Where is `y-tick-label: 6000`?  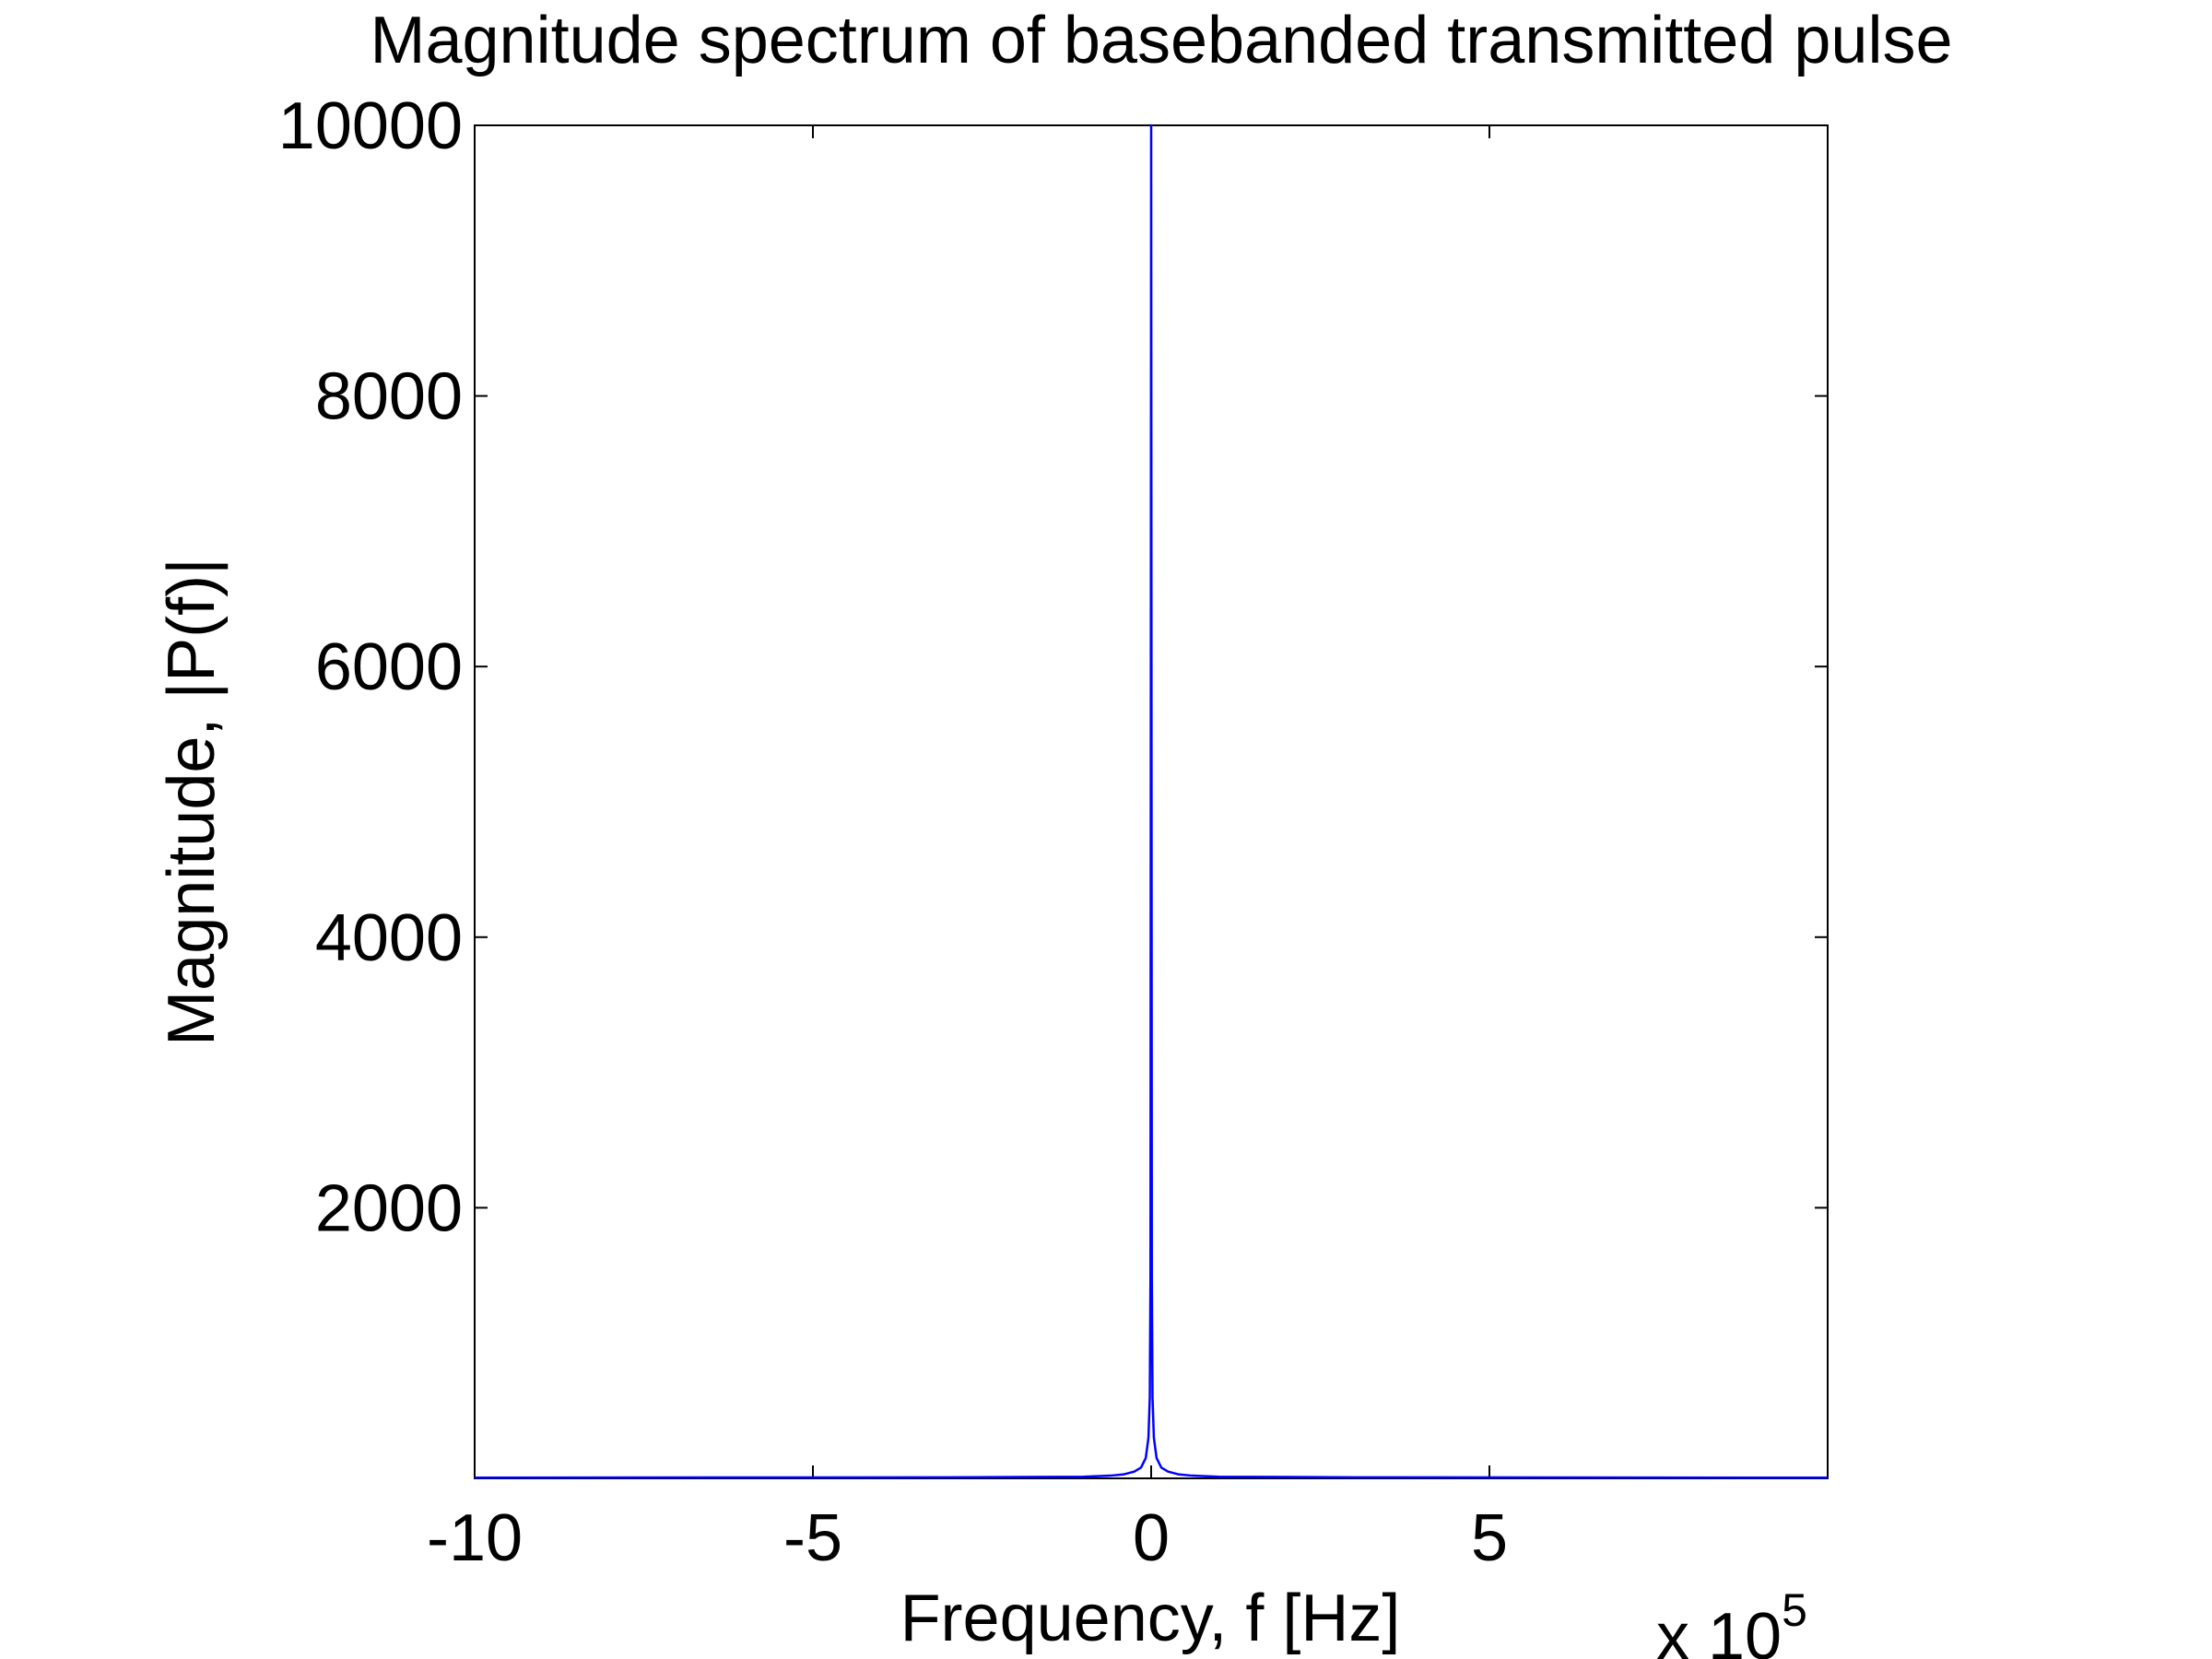 y-tick-label: 6000 is located at coordinates (389, 667).